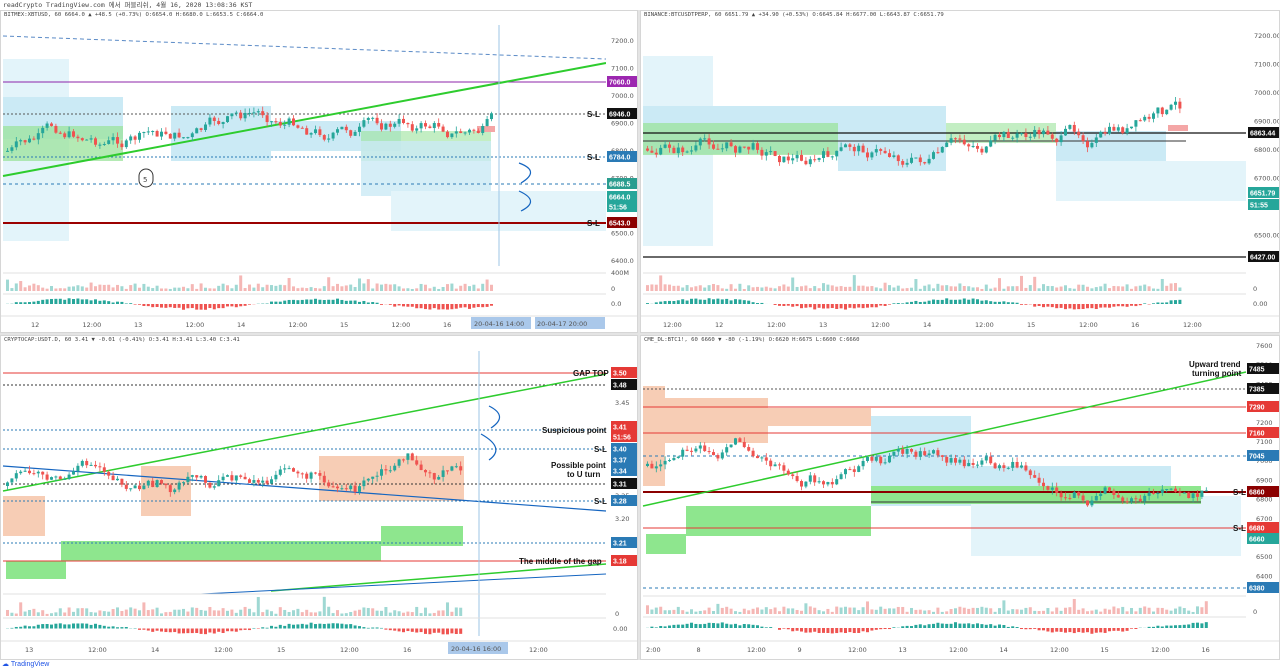 The image size is (1280, 672). Describe the element at coordinates (1267, 236) in the screenshot. I see `price-tick: 6500.00` at that location.